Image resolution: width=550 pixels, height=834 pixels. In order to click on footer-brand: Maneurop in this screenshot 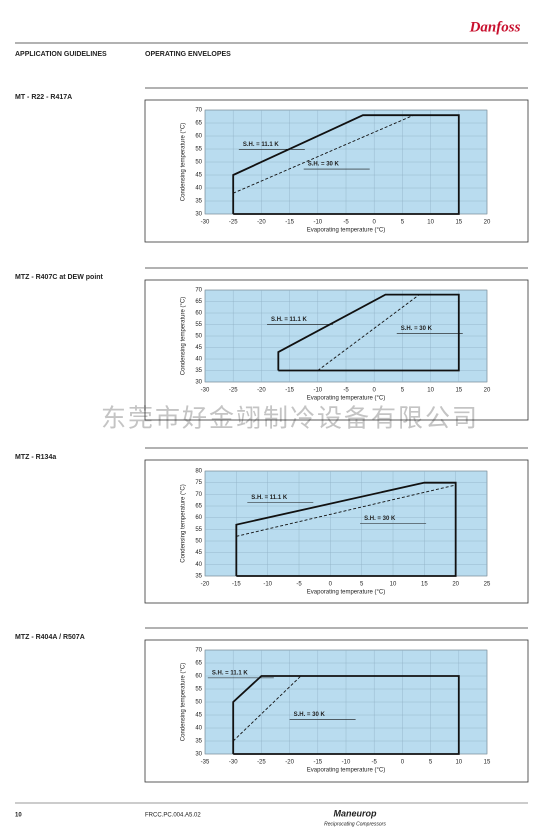, I will do `click(355, 813)`.